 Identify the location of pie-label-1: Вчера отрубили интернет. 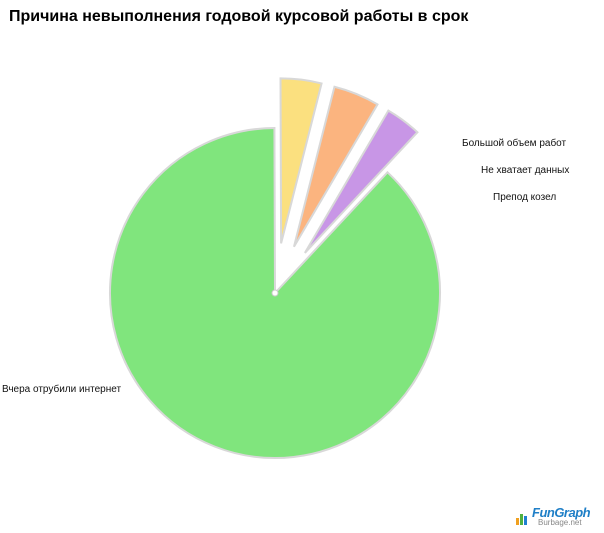
(61, 389).